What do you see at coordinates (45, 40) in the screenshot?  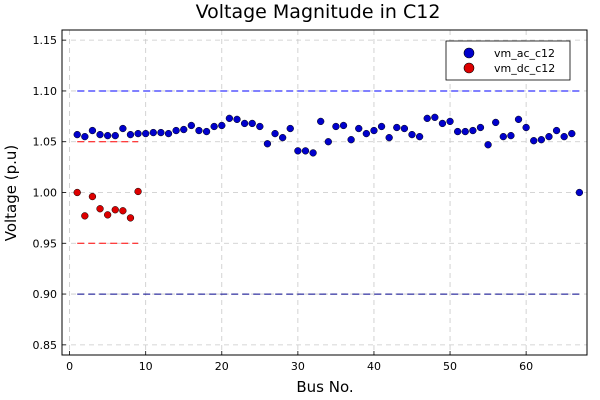 I see `y-tick-label: 1.15` at bounding box center [45, 40].